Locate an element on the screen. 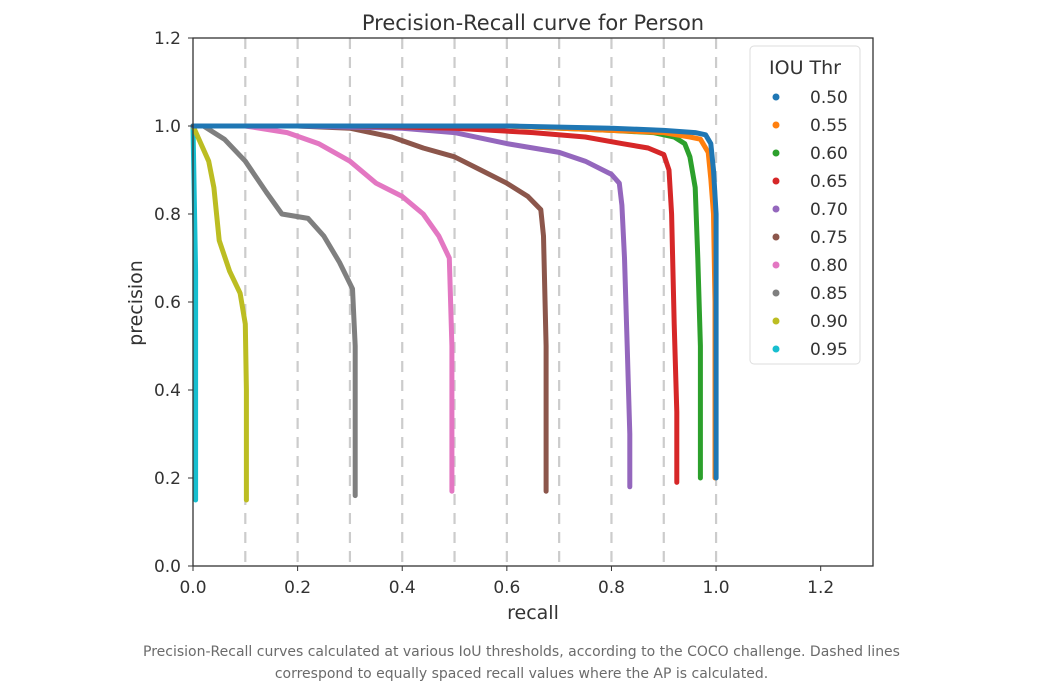 This screenshot has width=1043, height=699. legend-label: 0.95 is located at coordinates (829, 350).